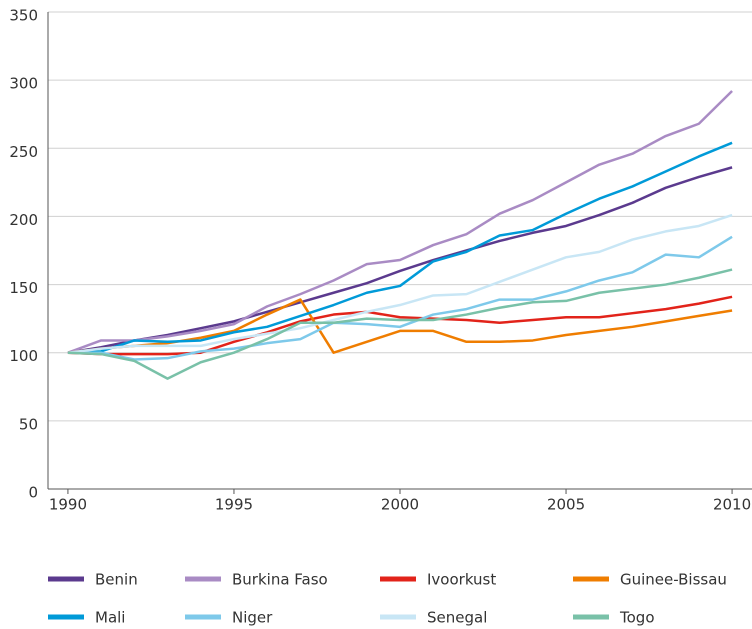 The height and width of the screenshot is (629, 752). I want to click on y-tick-label: 200, so click(23, 220).